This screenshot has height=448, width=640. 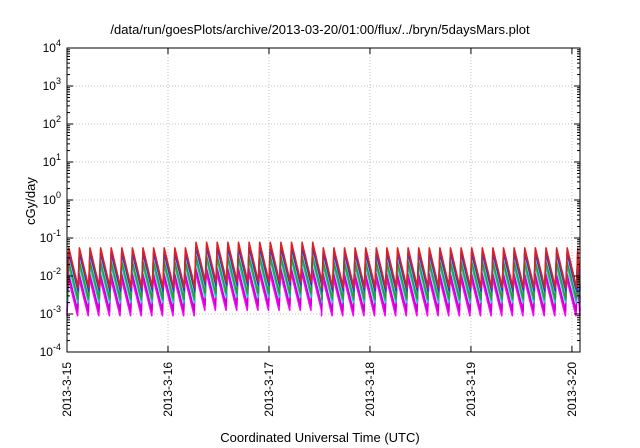 I want to click on y-axis-label: cGy/day, so click(x=30, y=201).